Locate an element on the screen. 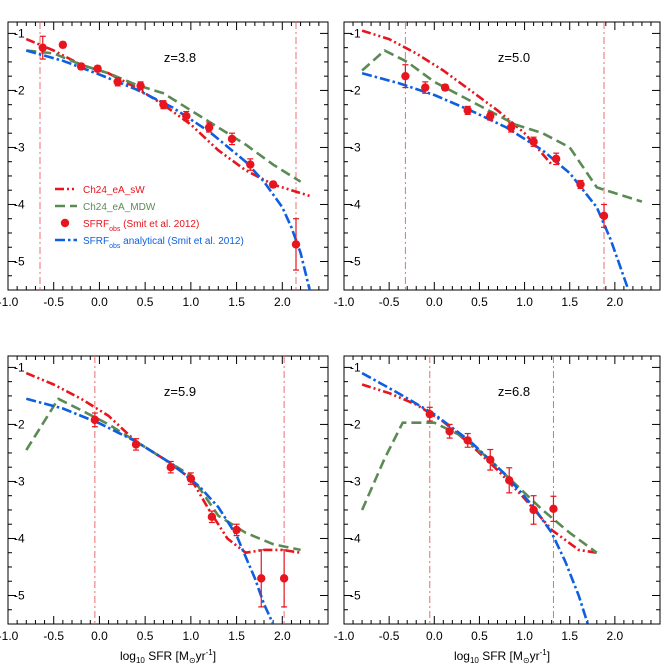  panel-redshift-label: z=5.0 is located at coordinates (514, 57).